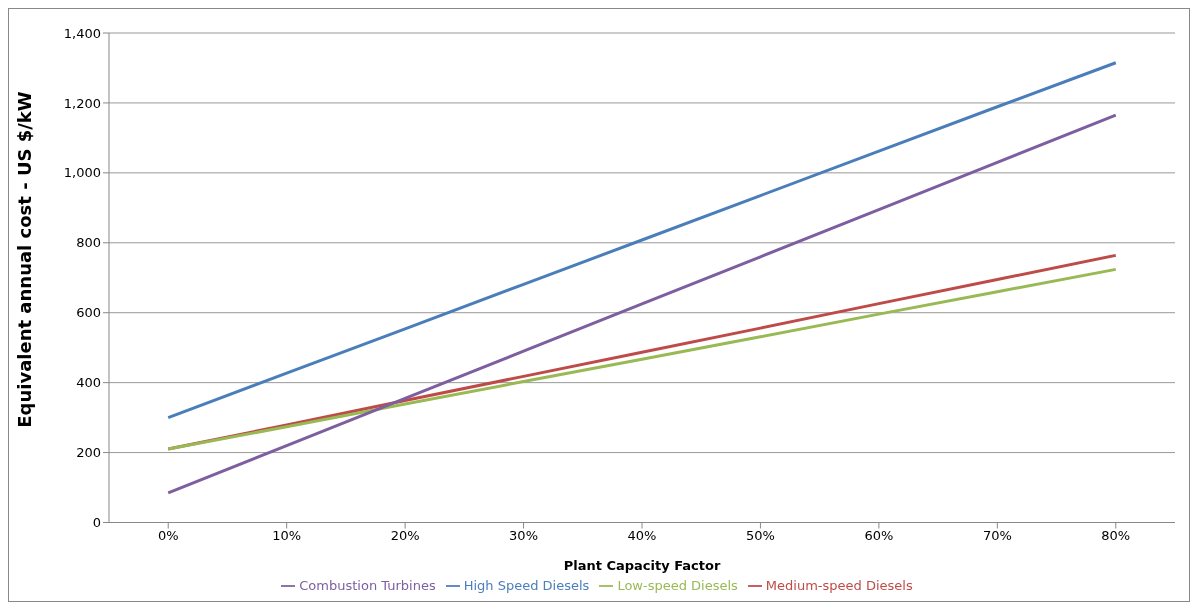 Image resolution: width=1198 pixels, height=610 pixels. What do you see at coordinates (82, 33) in the screenshot?
I see `y-tick-label: 1,400` at bounding box center [82, 33].